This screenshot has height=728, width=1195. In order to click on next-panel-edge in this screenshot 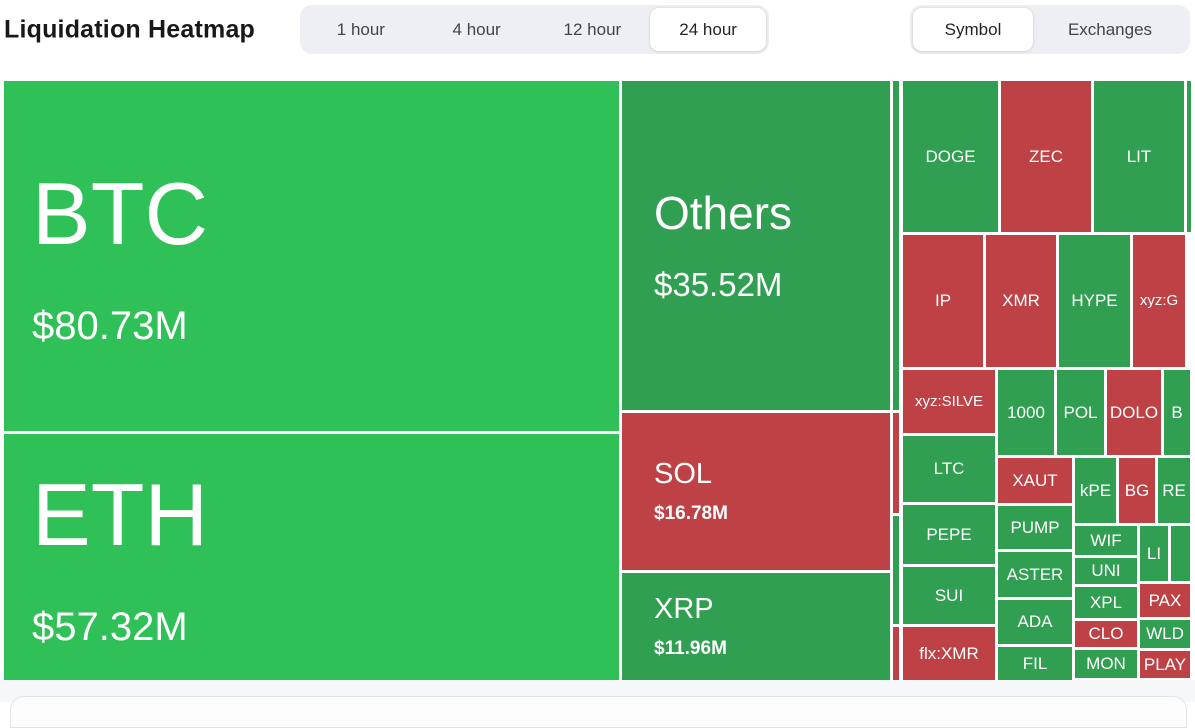, I will do `click(598, 712)`.